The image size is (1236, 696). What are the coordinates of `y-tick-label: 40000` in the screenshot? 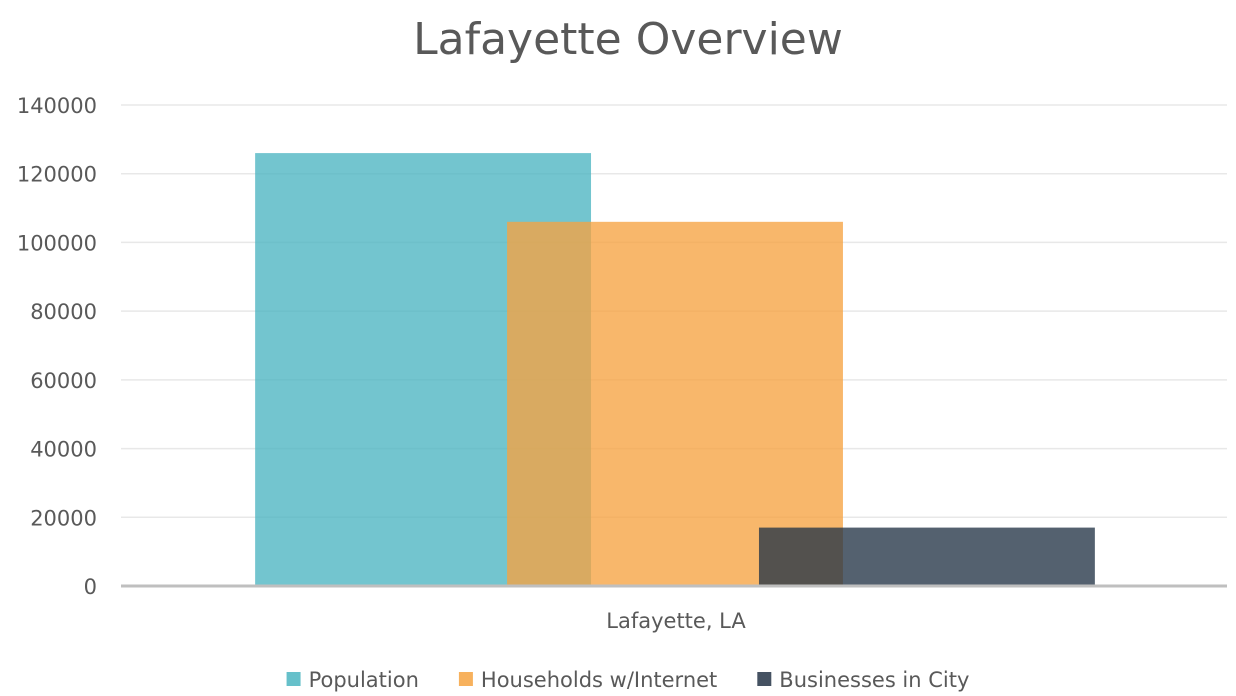 It's located at (63, 450).